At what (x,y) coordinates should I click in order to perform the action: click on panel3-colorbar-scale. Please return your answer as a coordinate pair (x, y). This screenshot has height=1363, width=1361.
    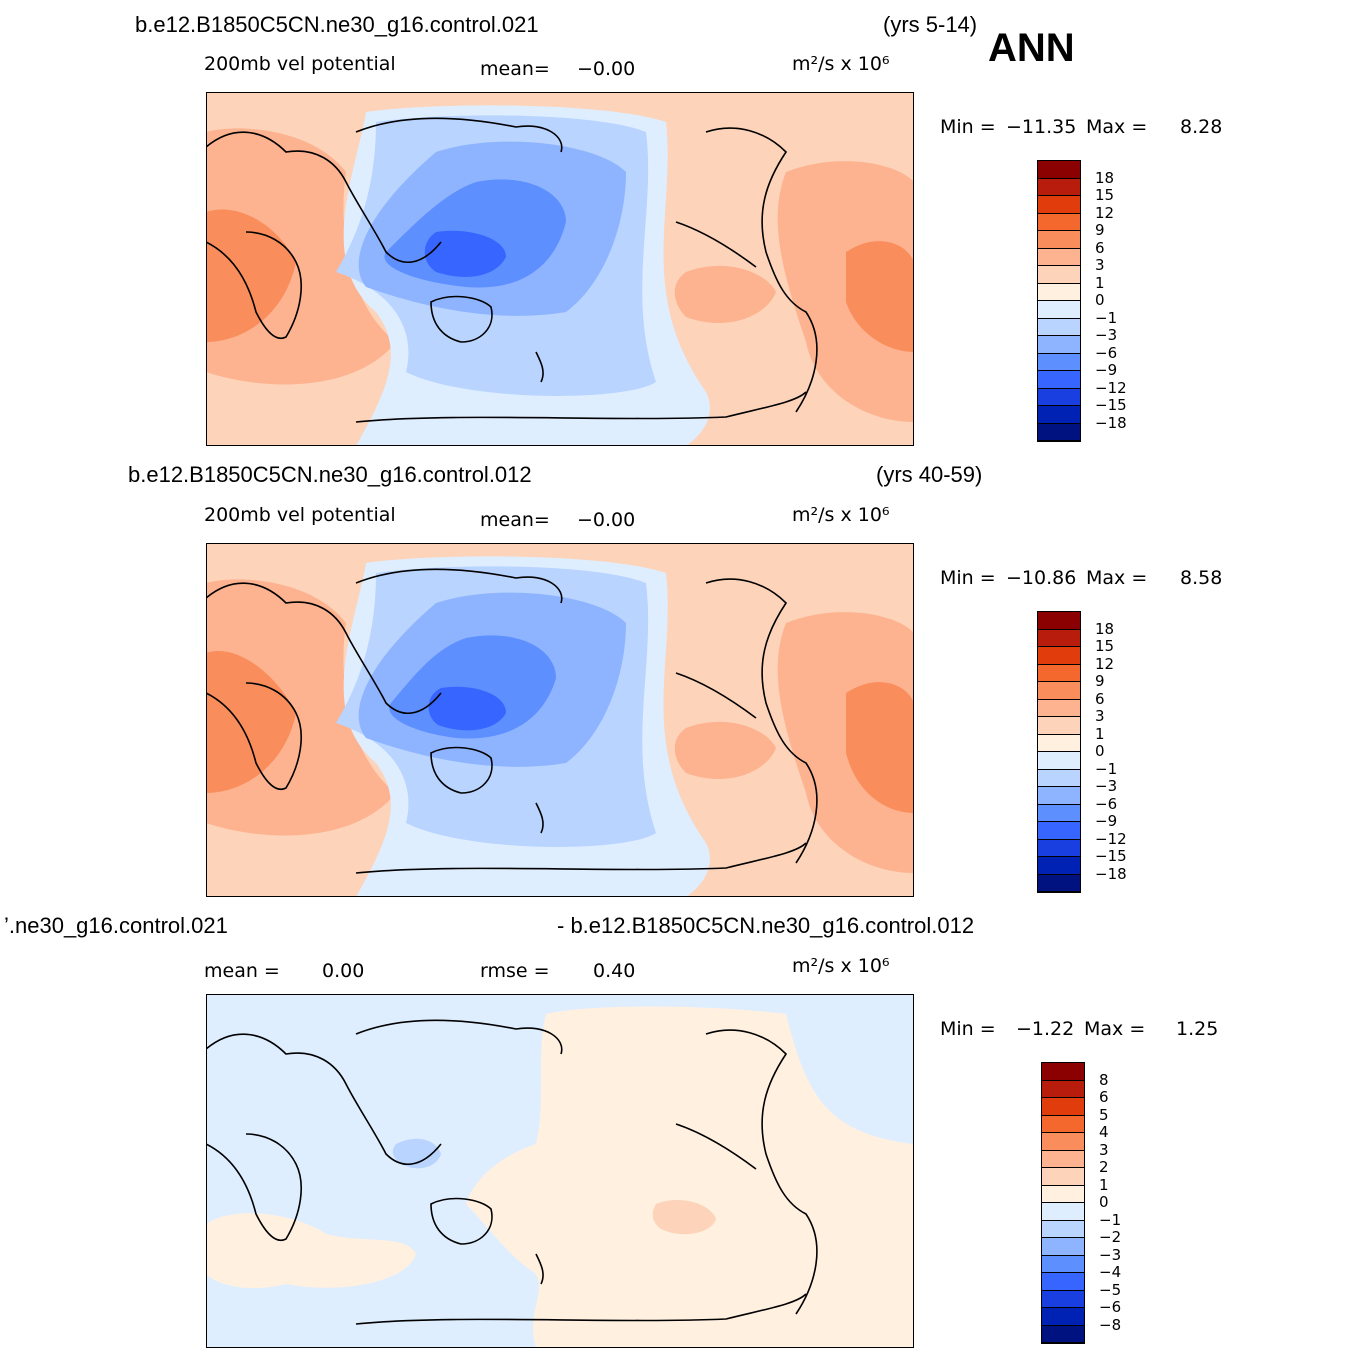
    Looking at the image, I should click on (1063, 1203).